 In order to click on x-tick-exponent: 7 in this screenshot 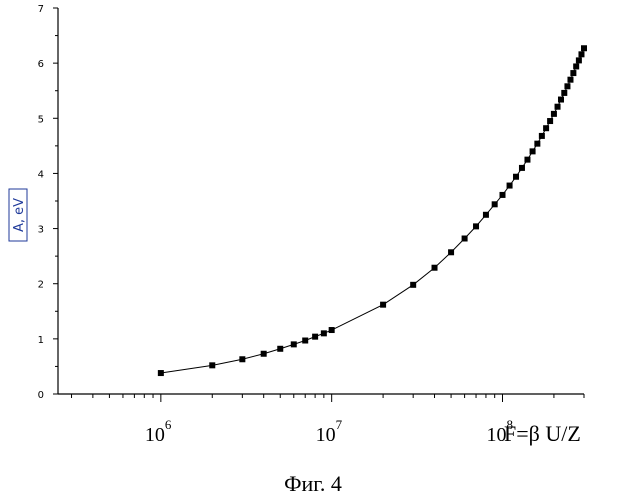, I will do `click(339, 424)`.